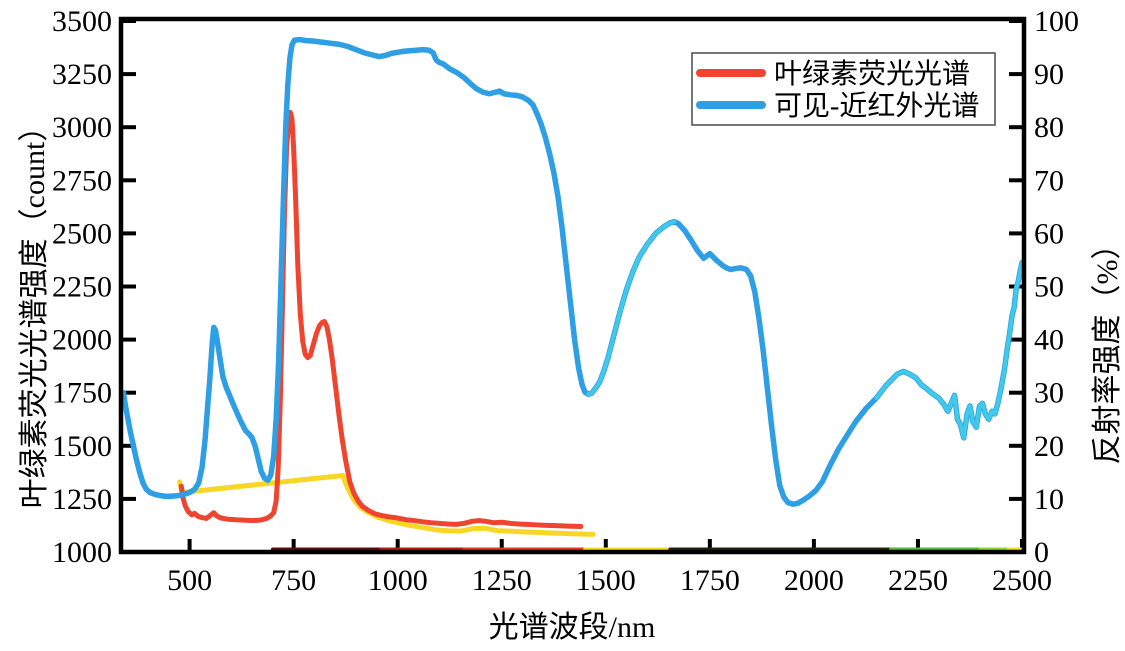  I want to click on y-left-tick-label: 2750, so click(82, 180).